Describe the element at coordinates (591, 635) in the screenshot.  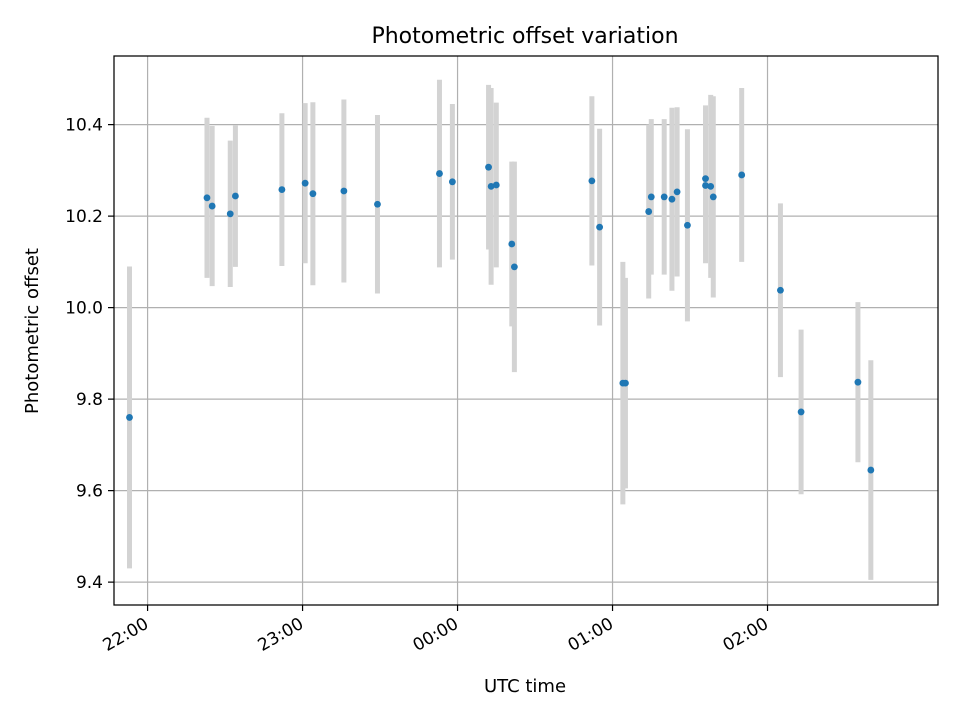
I see `x-tick-label: 01:00` at that location.